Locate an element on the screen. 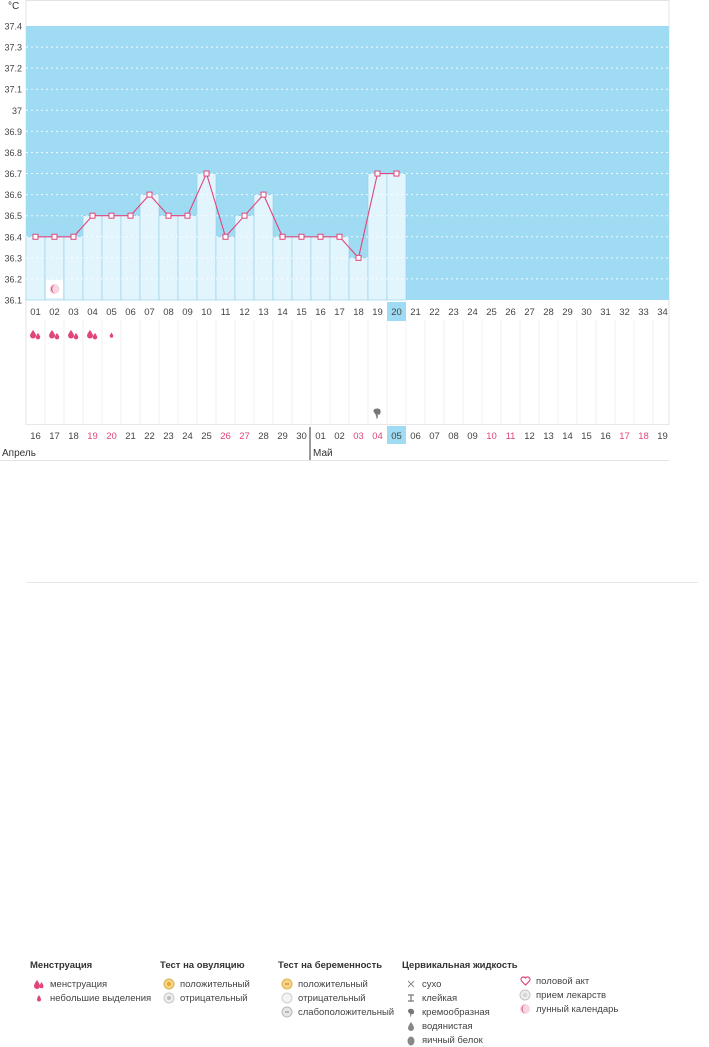 Image resolution: width=709 pixels, height=1047 pixels. calendar-date-label: 22 is located at coordinates (149, 436).